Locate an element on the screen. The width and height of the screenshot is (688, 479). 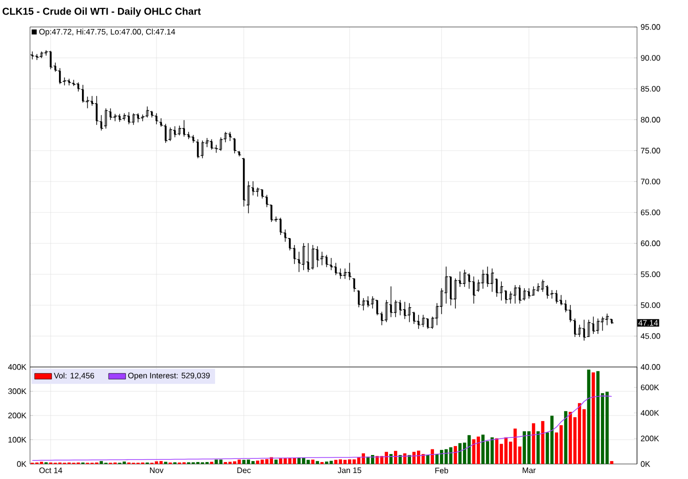
chart-title: CLK15 - Crude Oil WTI - Daily OHLC Chart is located at coordinates (101, 12).